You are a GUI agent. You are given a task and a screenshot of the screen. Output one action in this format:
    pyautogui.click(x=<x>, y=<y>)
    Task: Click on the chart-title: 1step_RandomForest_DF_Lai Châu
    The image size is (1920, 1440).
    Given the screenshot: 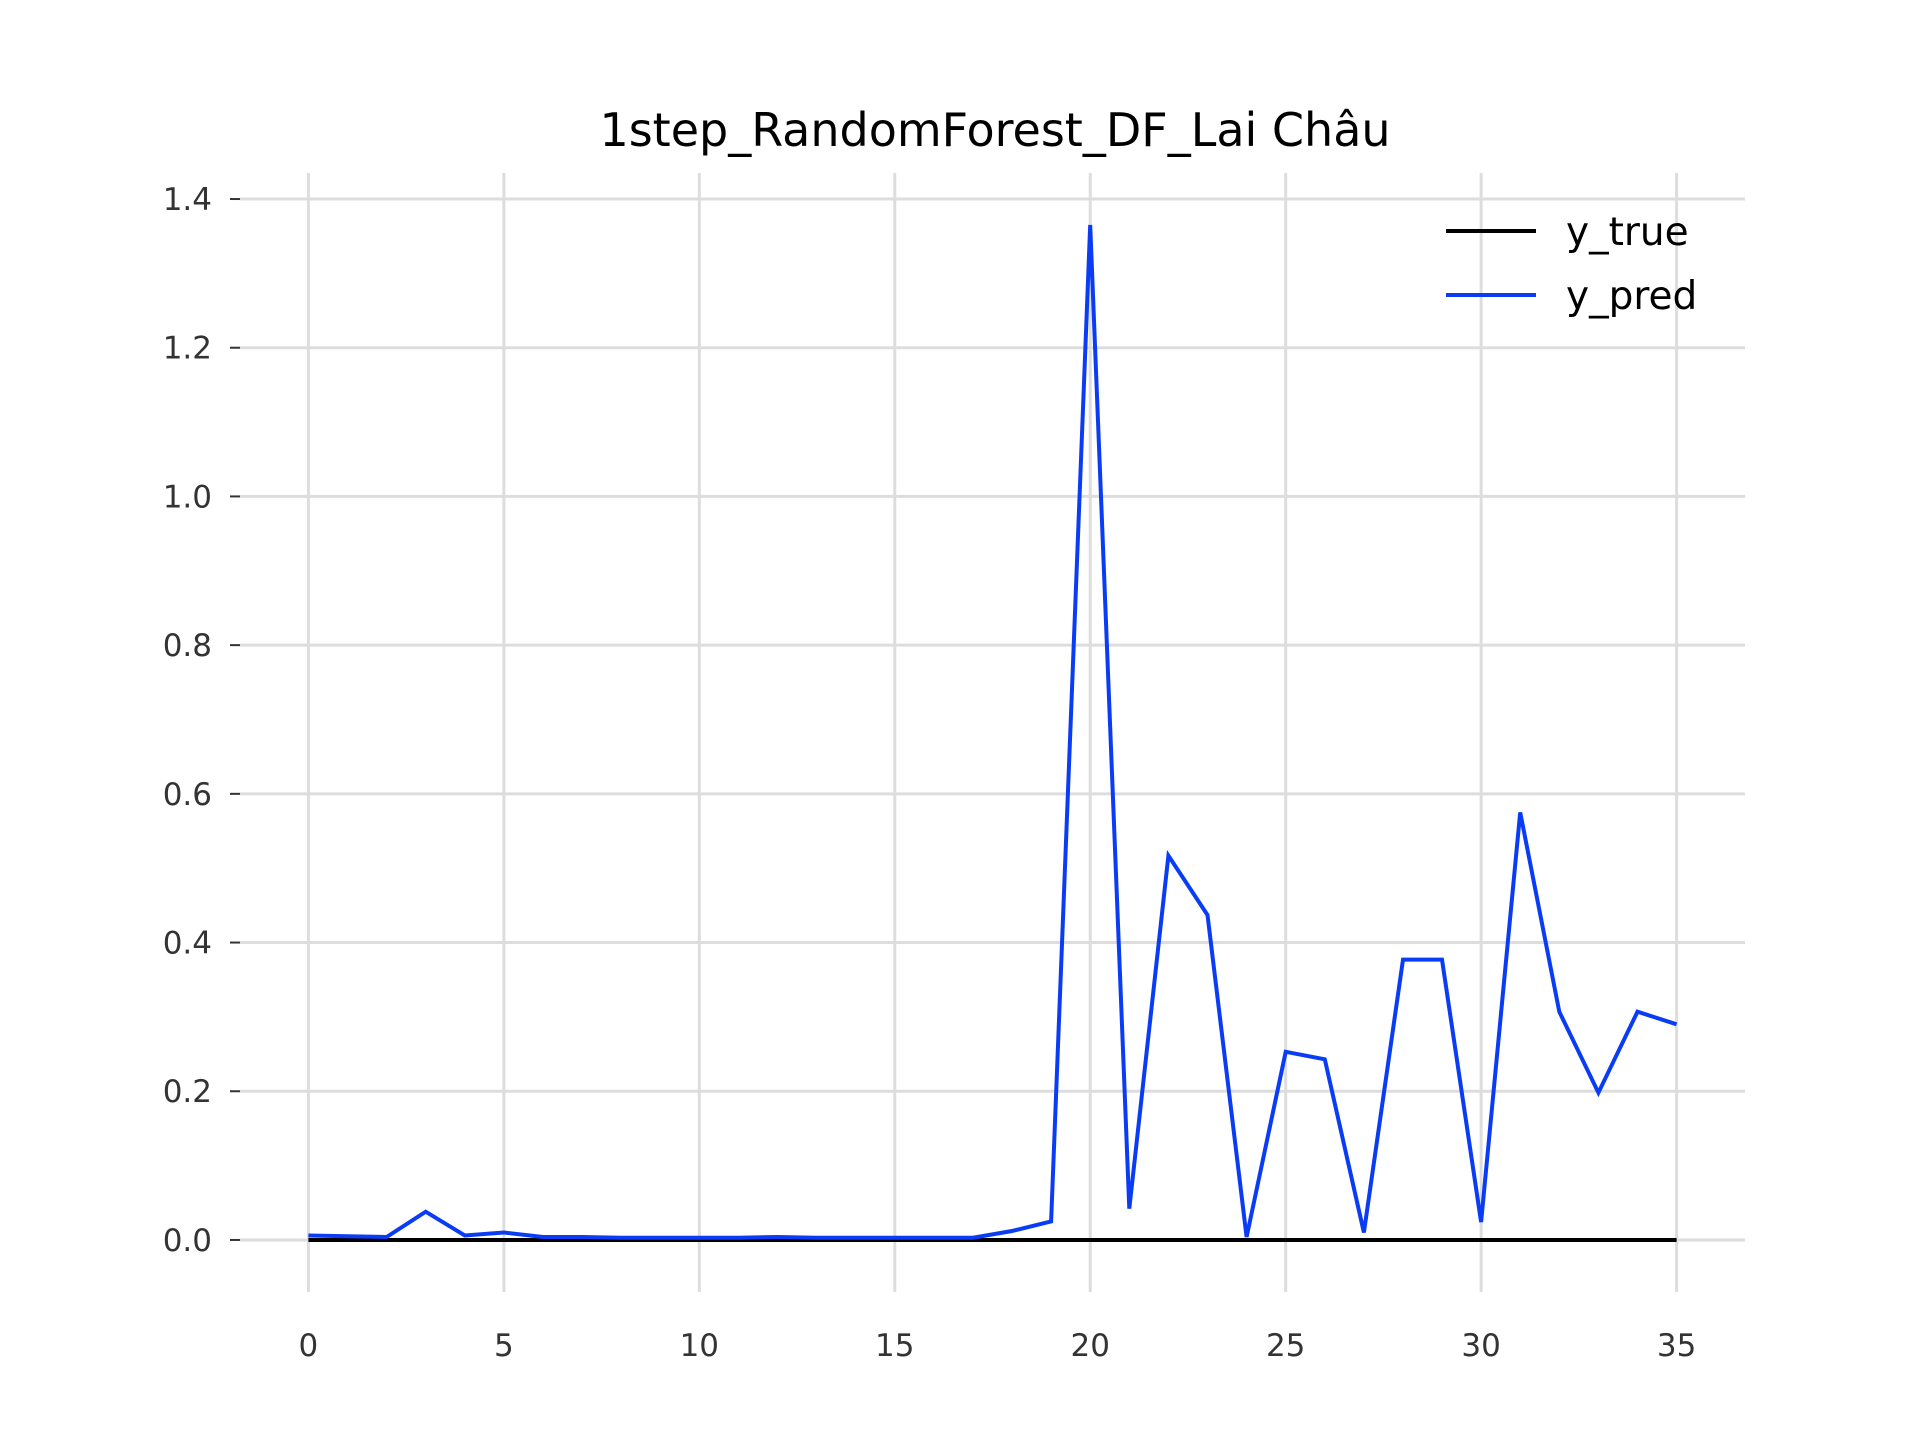 What is the action you would take?
    pyautogui.click(x=994, y=130)
    